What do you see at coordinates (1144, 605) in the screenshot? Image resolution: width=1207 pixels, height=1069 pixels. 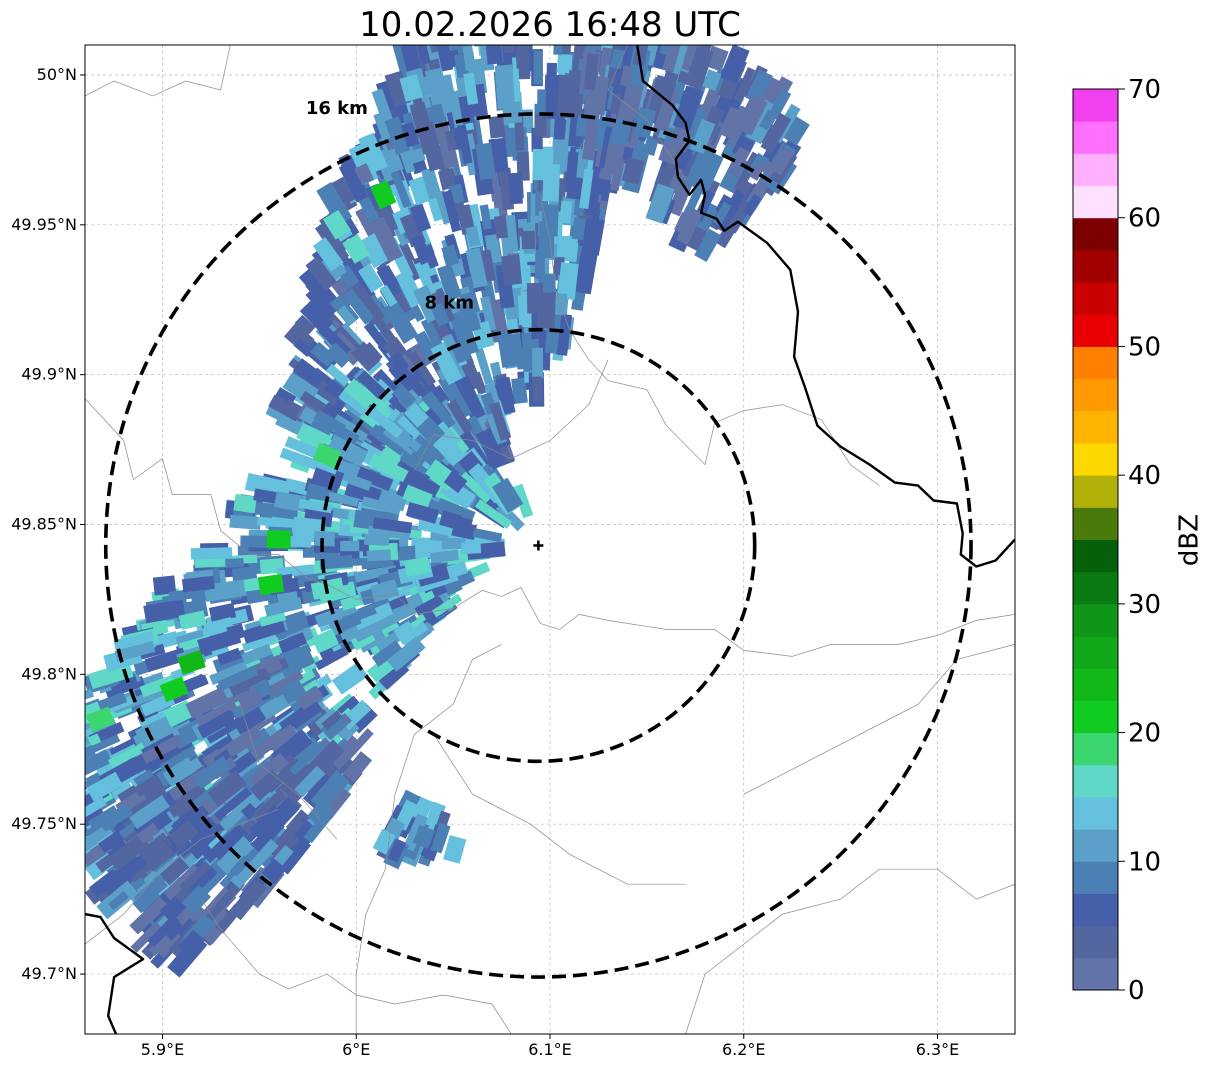 I see `colorbar-tick-label: 30` at bounding box center [1144, 605].